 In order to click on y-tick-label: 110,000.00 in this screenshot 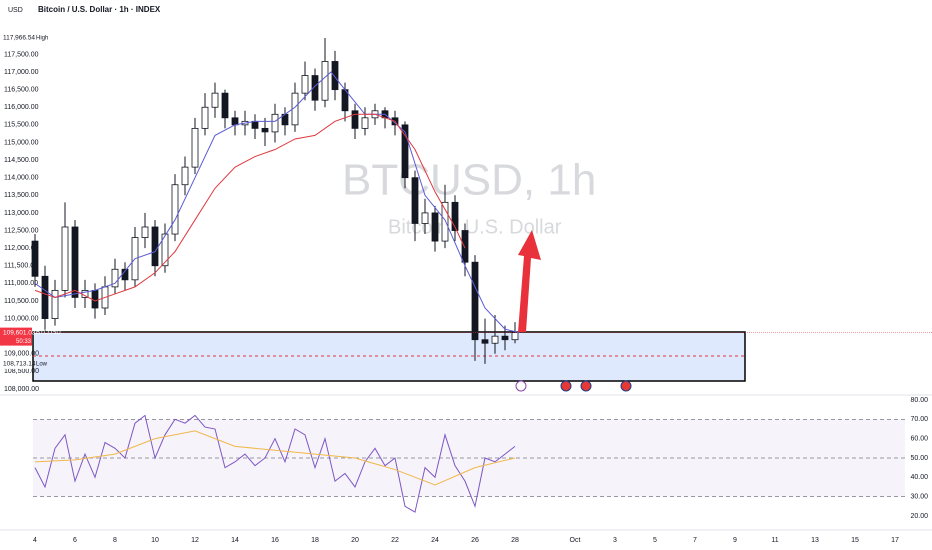, I will do `click(21, 318)`.